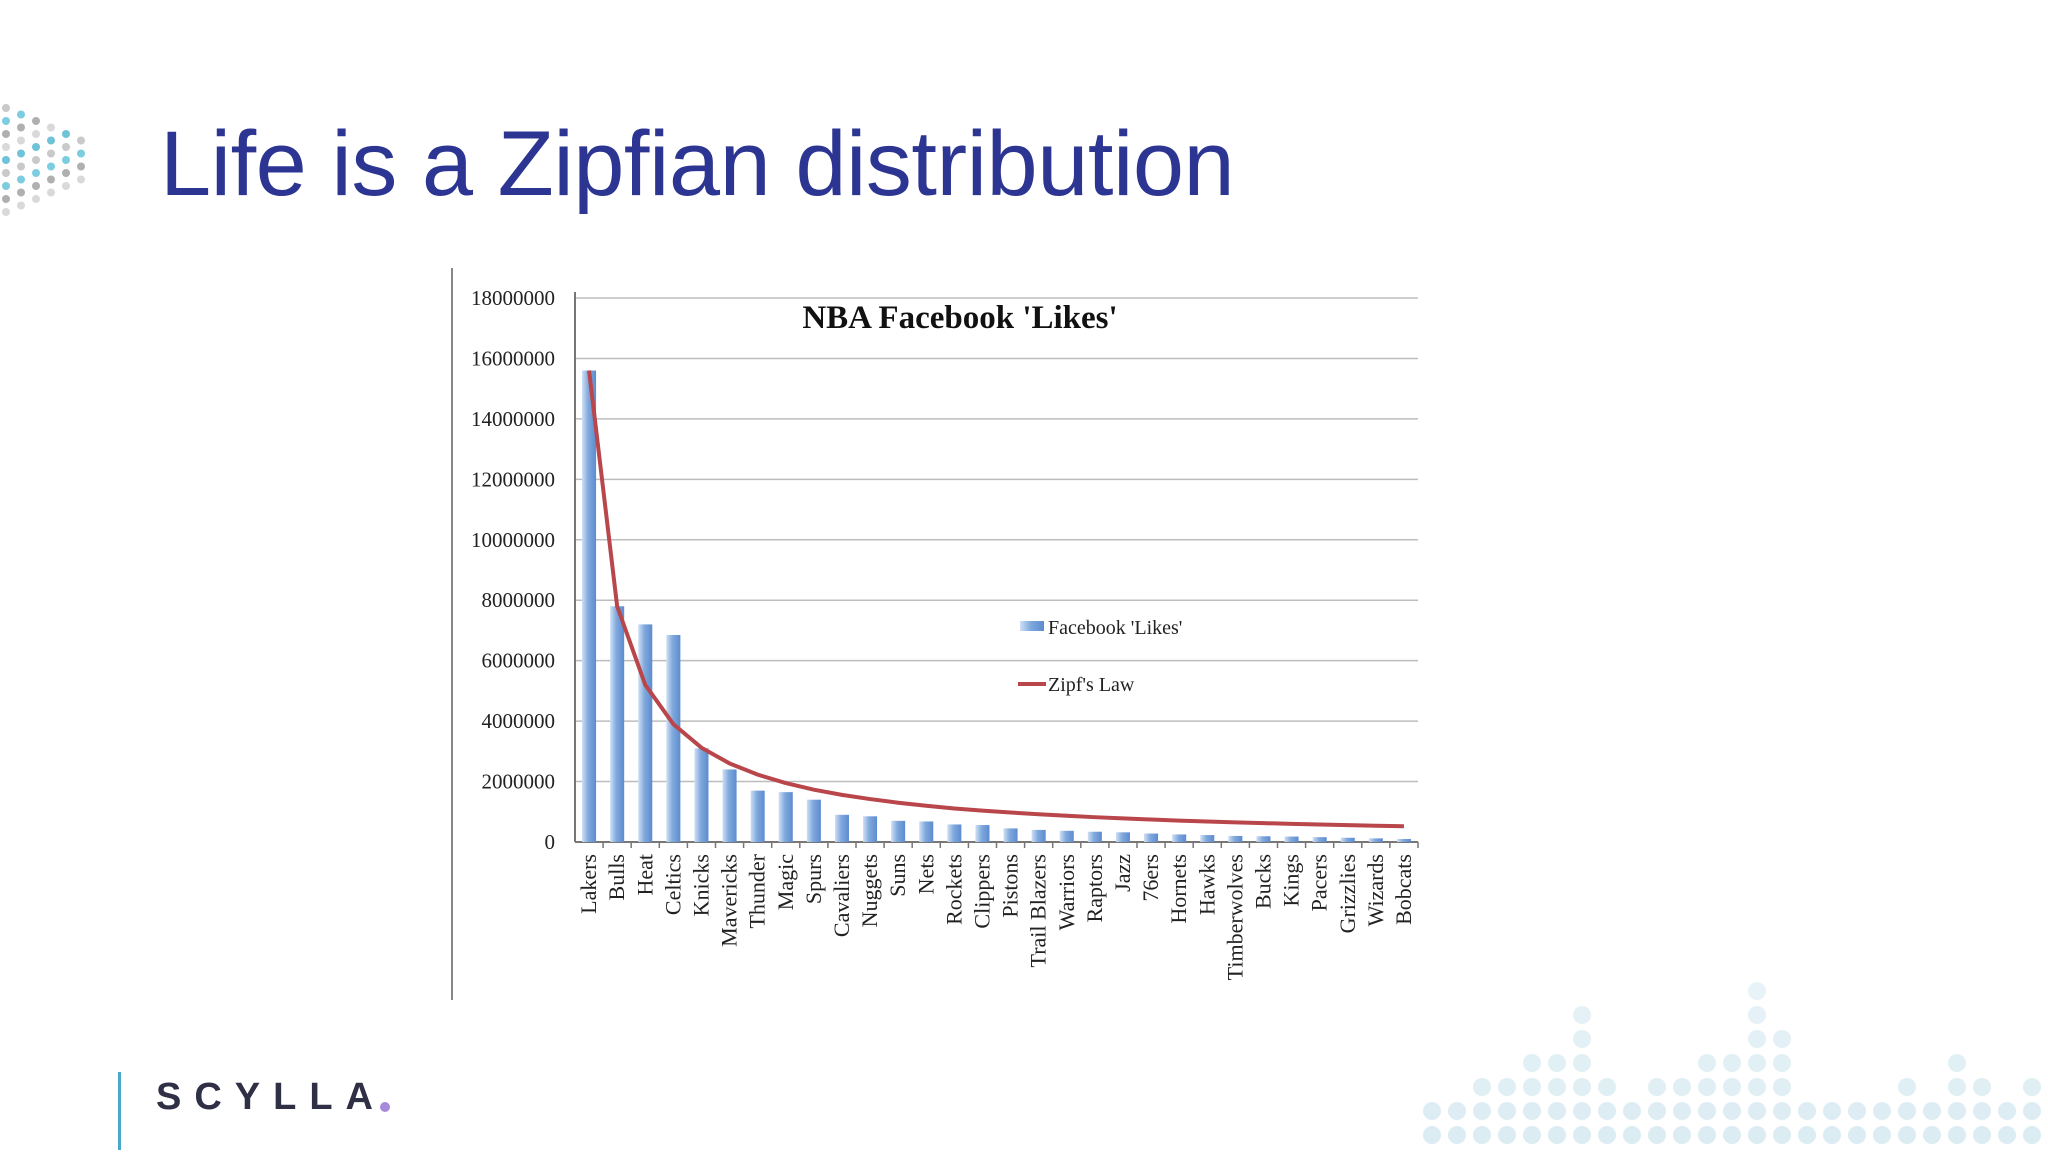 This screenshot has height=1152, width=2048. I want to click on x-tick-label: Spurs, so click(813, 879).